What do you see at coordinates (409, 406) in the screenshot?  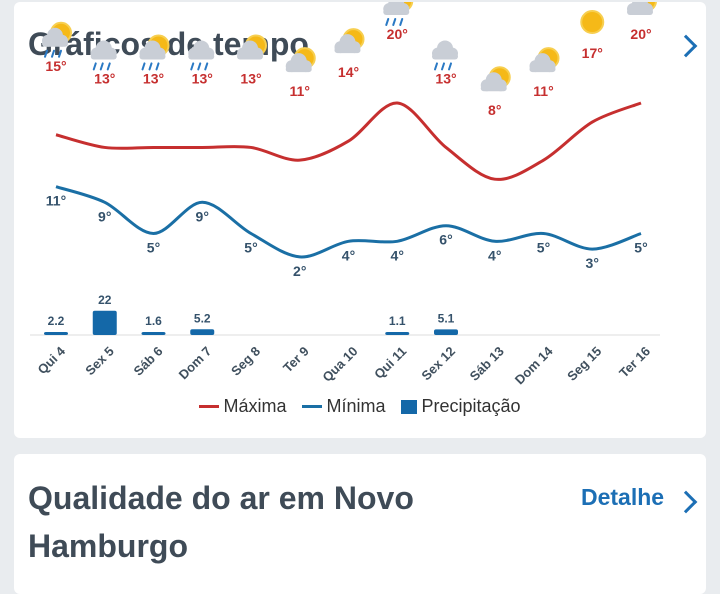 I see `legend-precip-swatch` at bounding box center [409, 406].